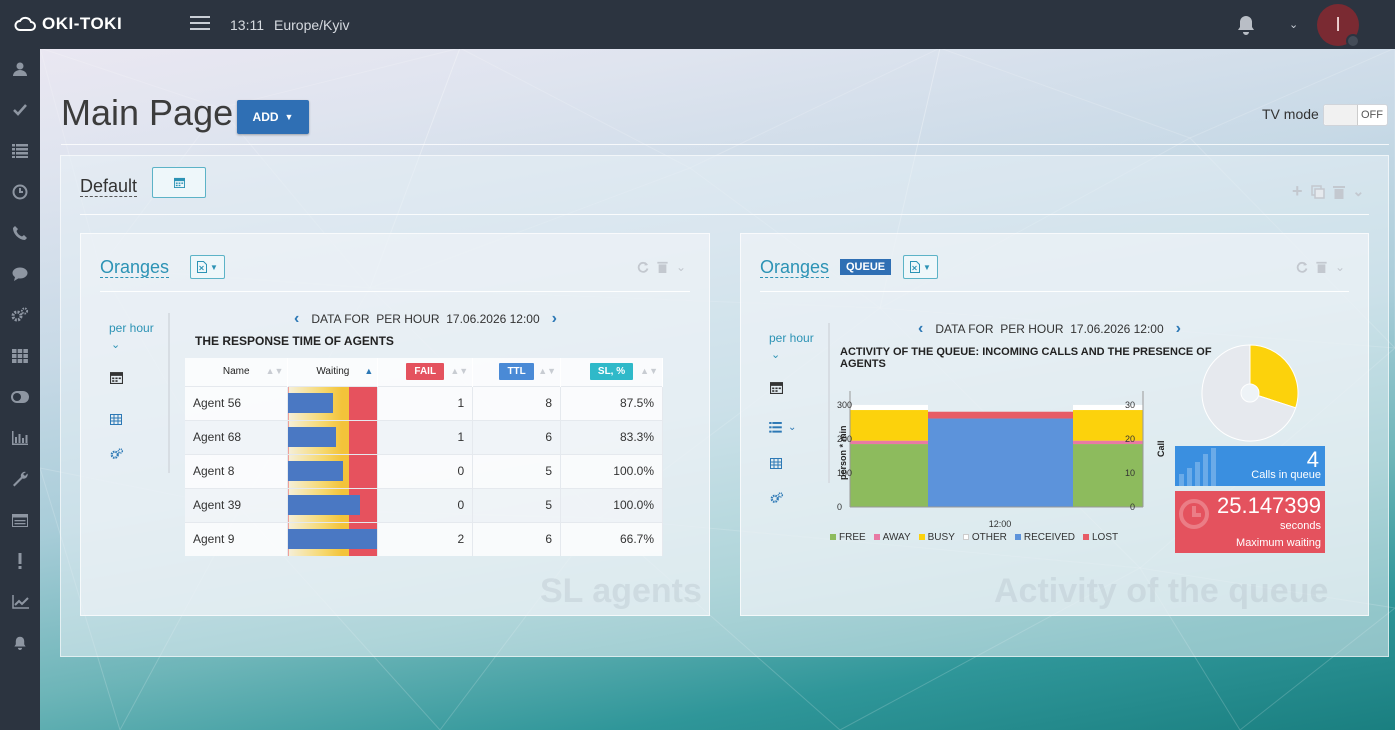  What do you see at coordinates (20, 315) in the screenshot?
I see `sidebar-gears-icon` at bounding box center [20, 315].